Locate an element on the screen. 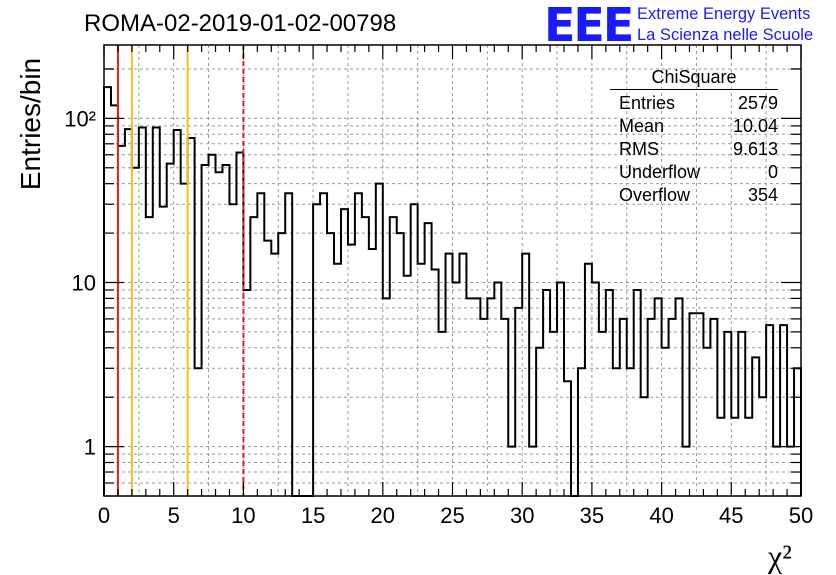 Image resolution: width=836 pixels, height=575 pixels. stats-label: Mean is located at coordinates (642, 126).